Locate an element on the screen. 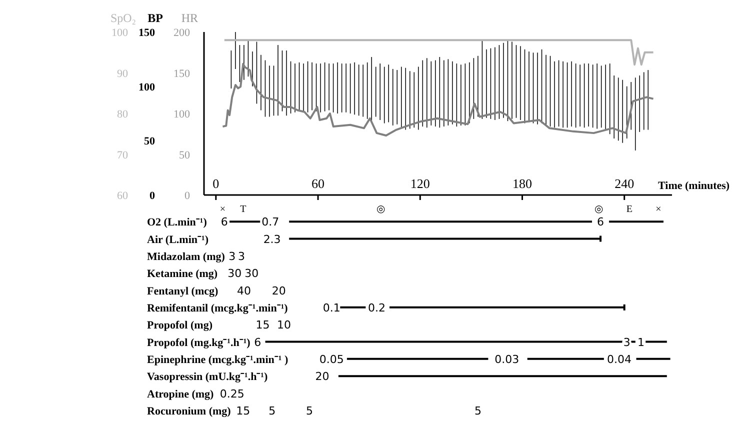 The height and width of the screenshot is (422, 750). text: T is located at coordinates (243, 209).